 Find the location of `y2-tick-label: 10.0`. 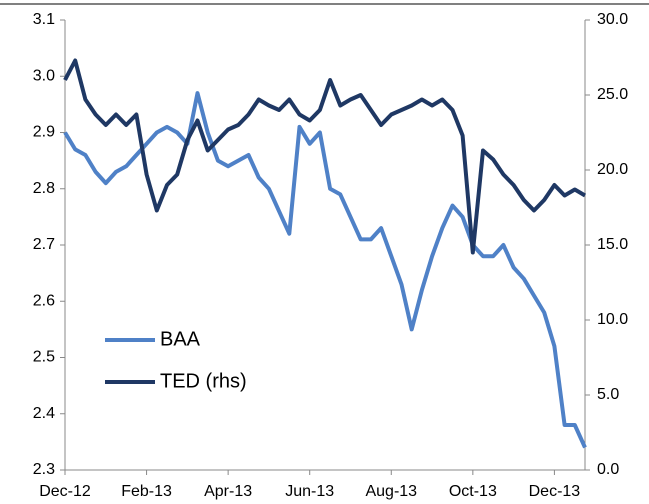

y2-tick-label: 10.0 is located at coordinates (612, 319).